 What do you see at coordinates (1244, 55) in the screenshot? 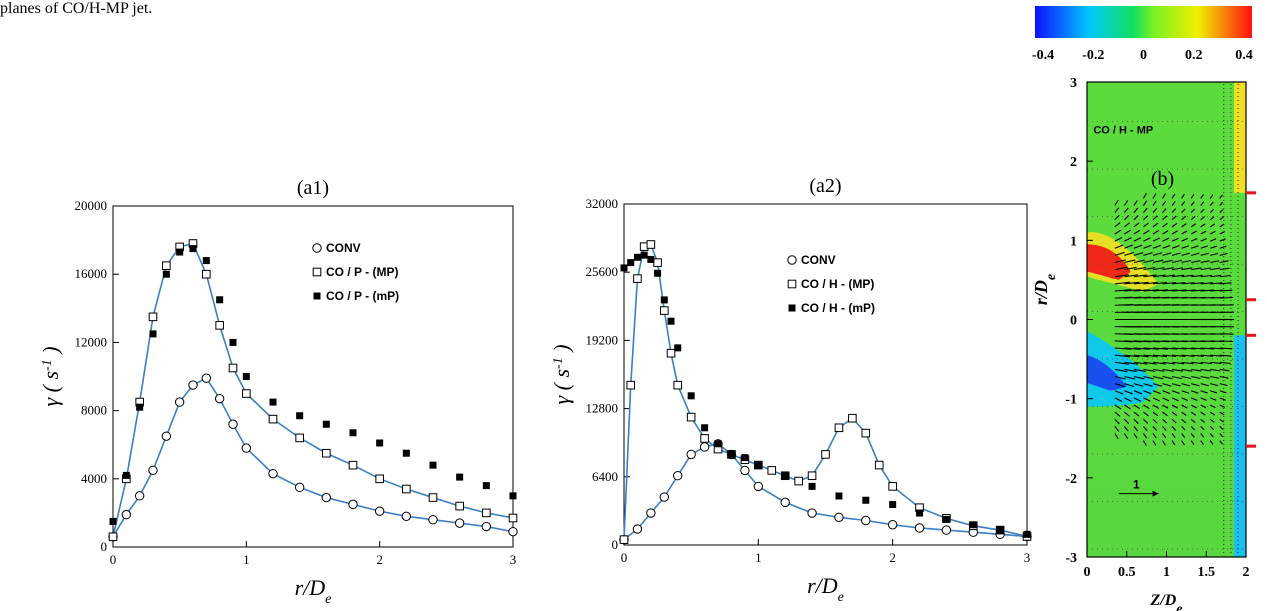
I see `colorbar-tick-label: 0.4` at bounding box center [1244, 55].